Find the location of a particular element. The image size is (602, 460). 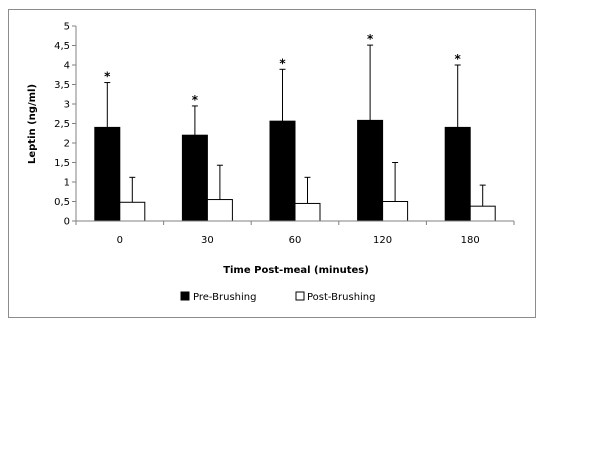

legend-swatch-post-brushing is located at coordinates (300, 296).